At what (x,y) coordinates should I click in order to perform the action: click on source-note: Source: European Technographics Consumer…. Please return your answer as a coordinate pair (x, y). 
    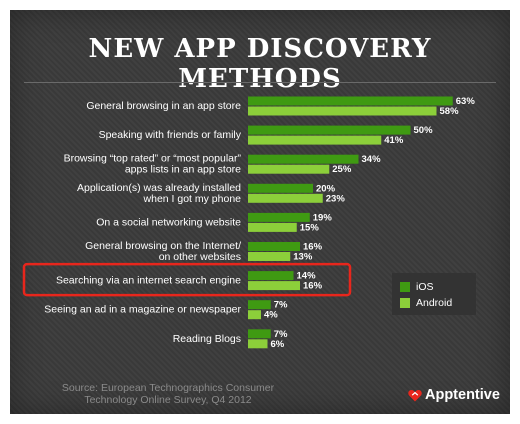
    Looking at the image, I should click on (168, 394).